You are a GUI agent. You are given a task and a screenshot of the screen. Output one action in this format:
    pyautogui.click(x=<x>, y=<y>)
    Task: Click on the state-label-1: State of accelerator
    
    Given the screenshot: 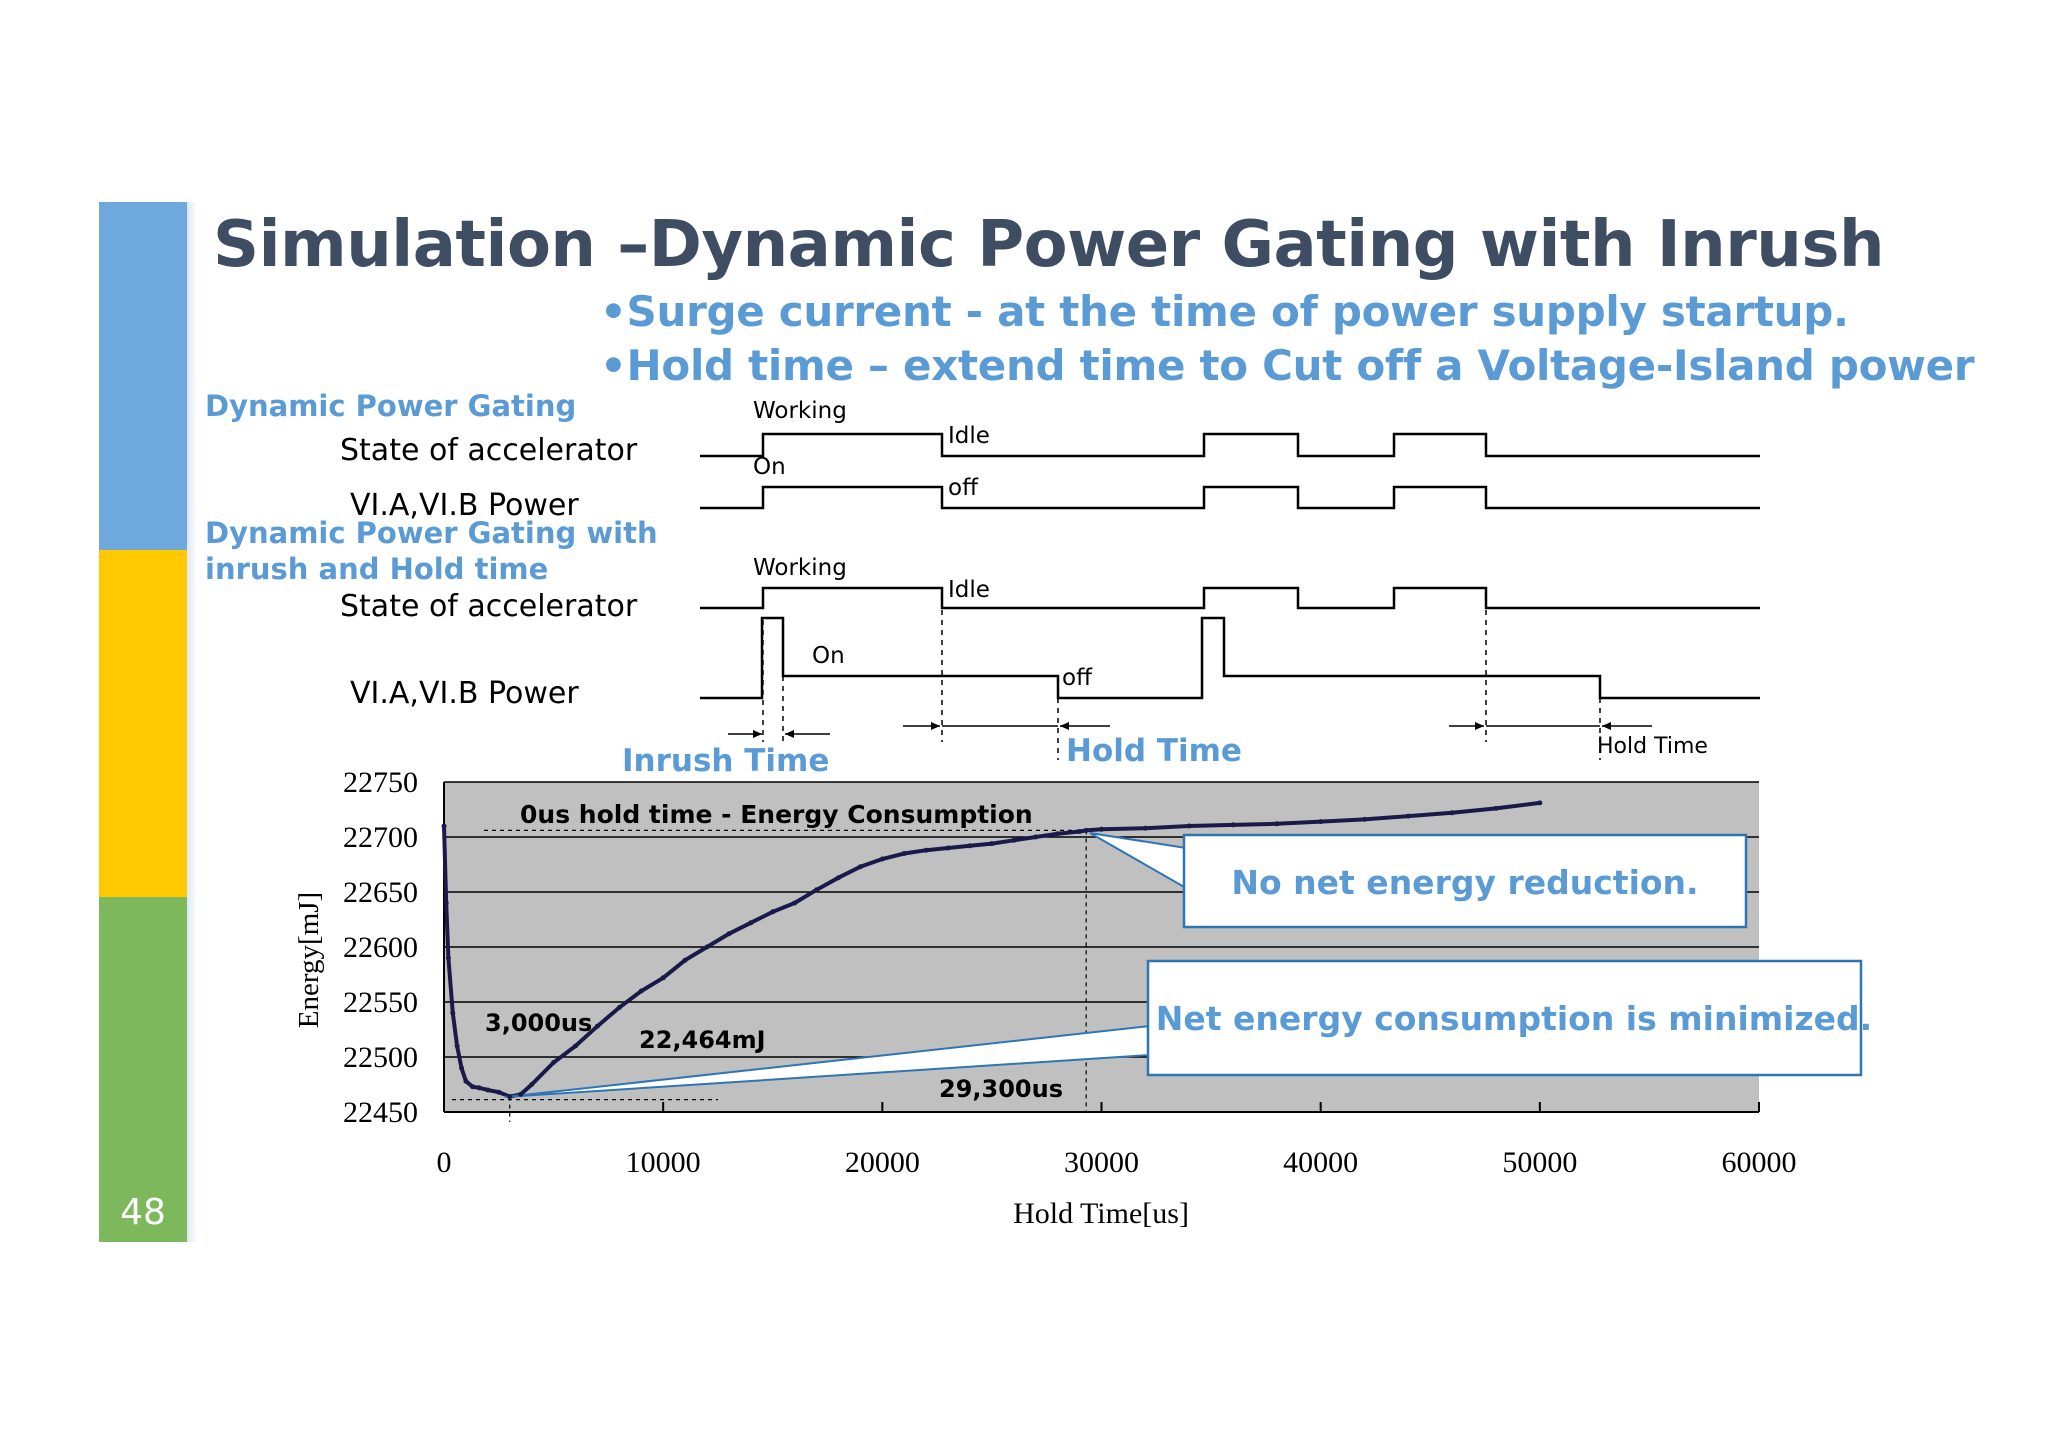 What is the action you would take?
    pyautogui.click(x=489, y=450)
    